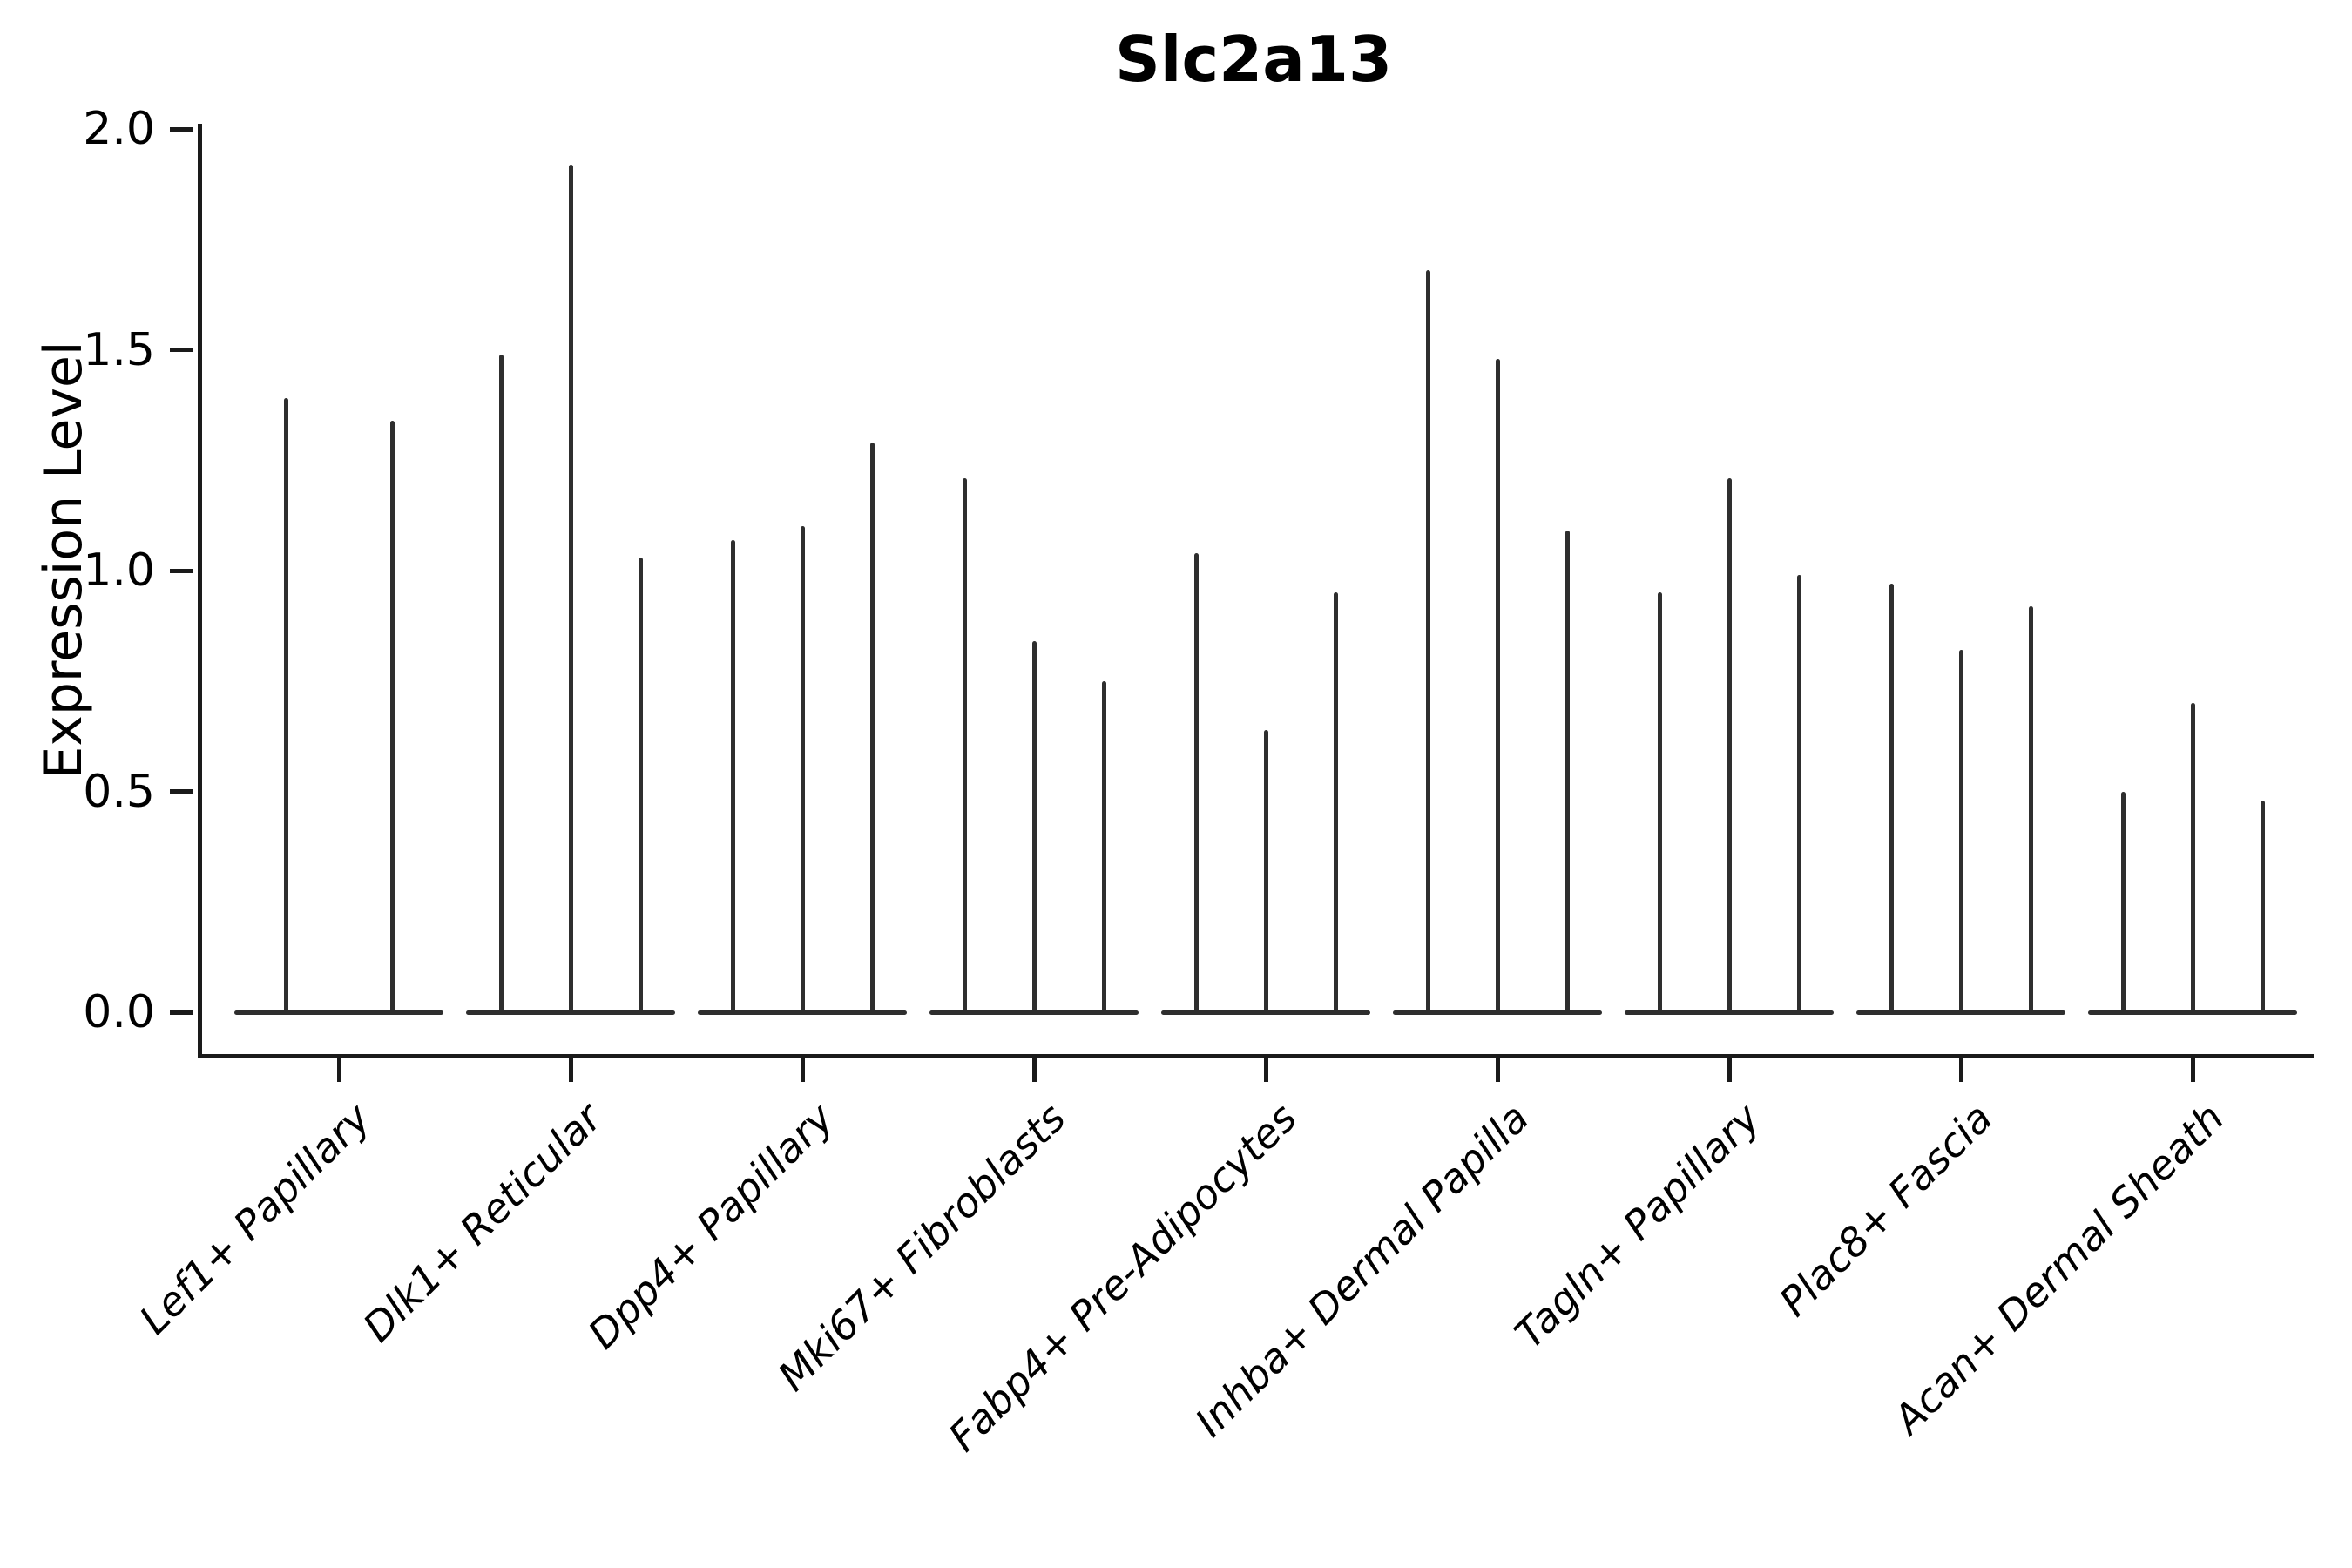 The image size is (2352, 1568). What do you see at coordinates (255, 1218) in the screenshot?
I see `x-tick-label: Lef1+ Papillary` at bounding box center [255, 1218].